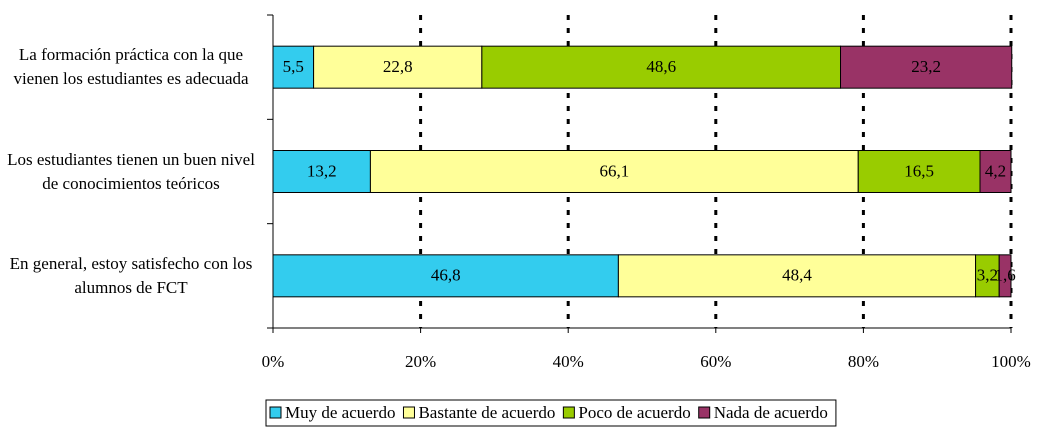 The height and width of the screenshot is (432, 1042). What do you see at coordinates (1011, 361) in the screenshot?
I see `x-tick-label: 100%` at bounding box center [1011, 361].